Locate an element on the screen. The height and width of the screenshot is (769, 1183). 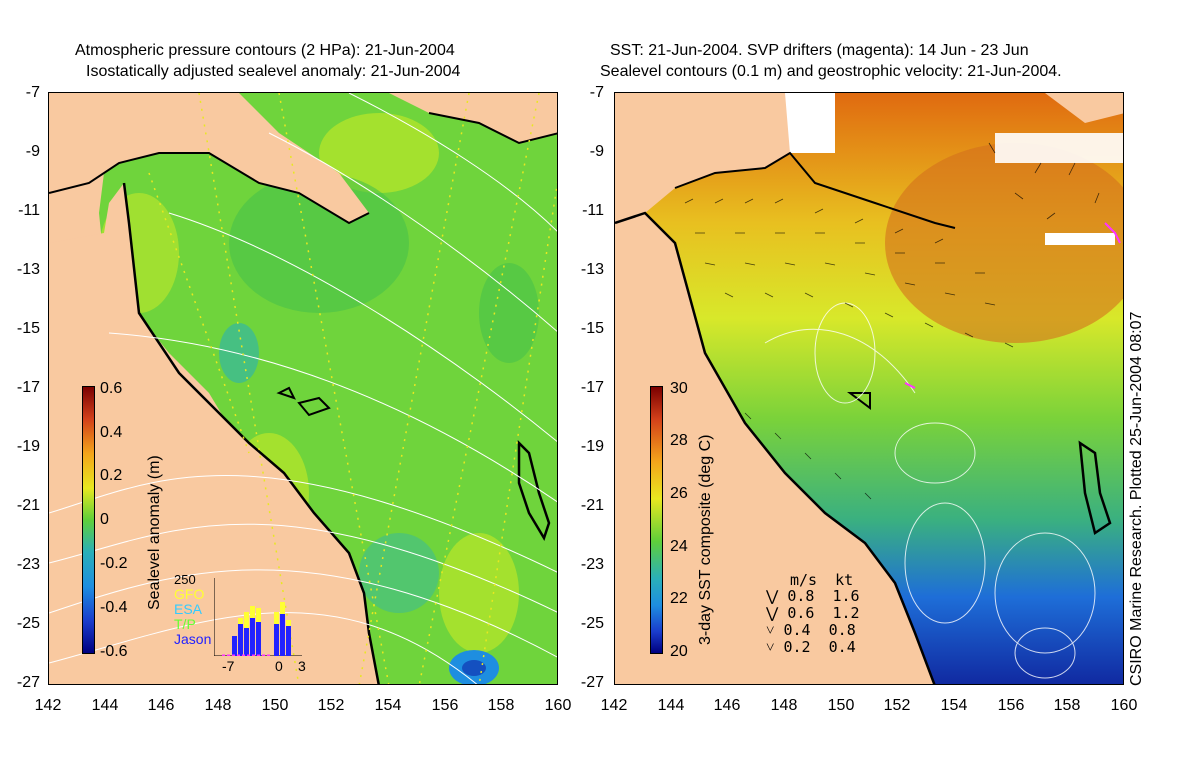
colorbar-tick: 0 is located at coordinates (104, 519).